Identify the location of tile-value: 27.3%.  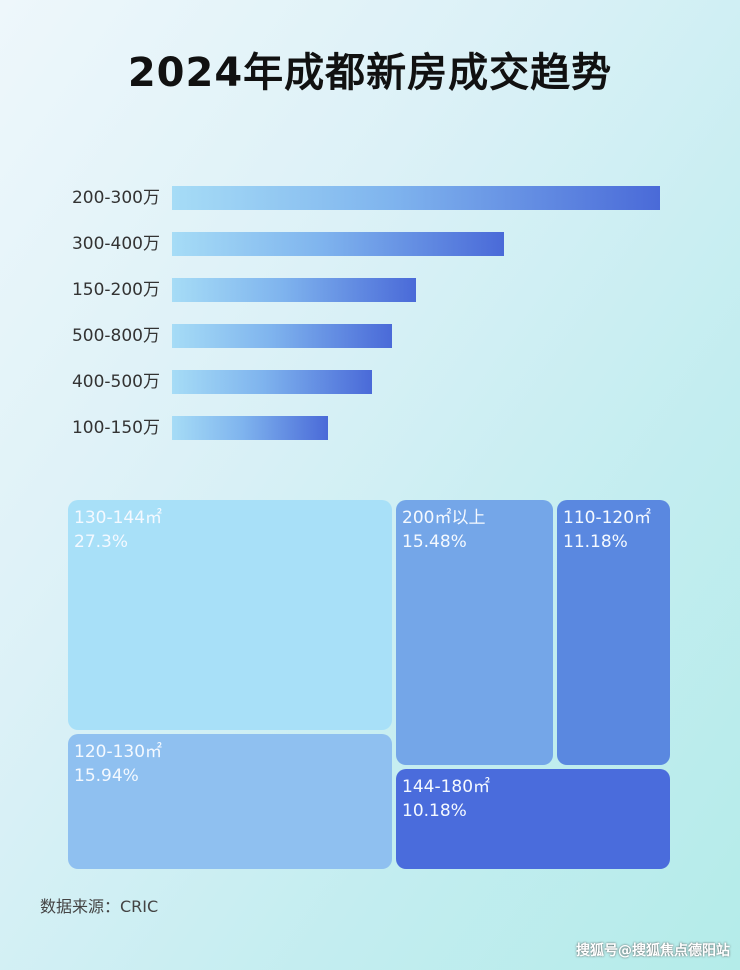
(101, 542).